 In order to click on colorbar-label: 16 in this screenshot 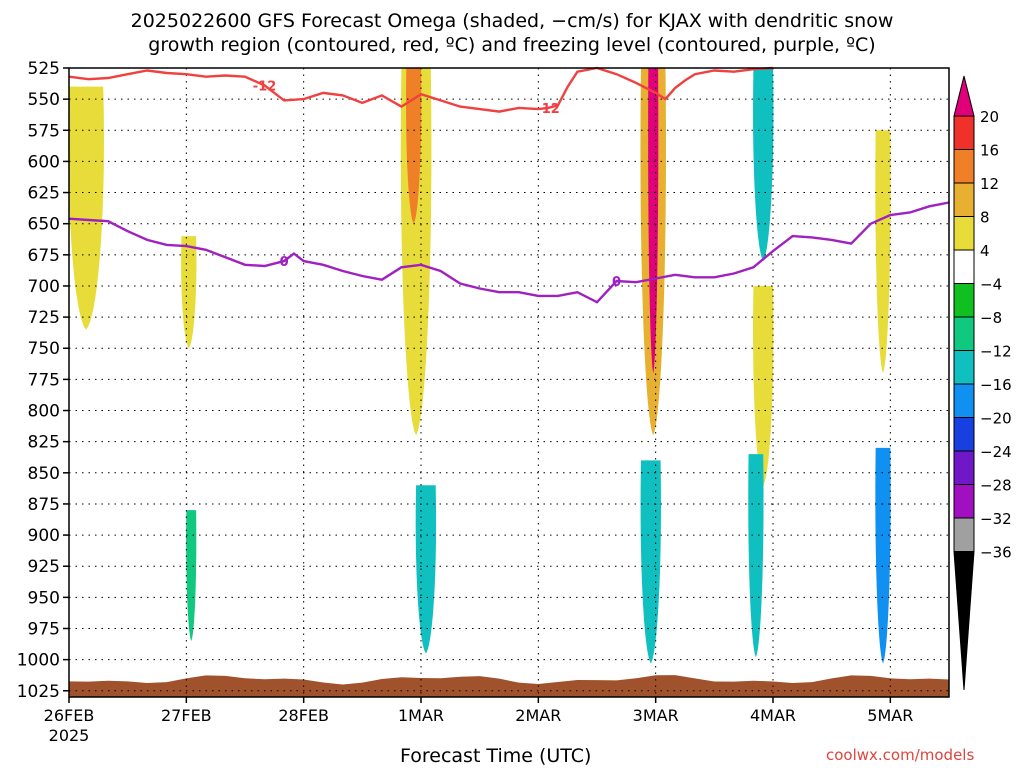, I will do `click(989, 151)`.